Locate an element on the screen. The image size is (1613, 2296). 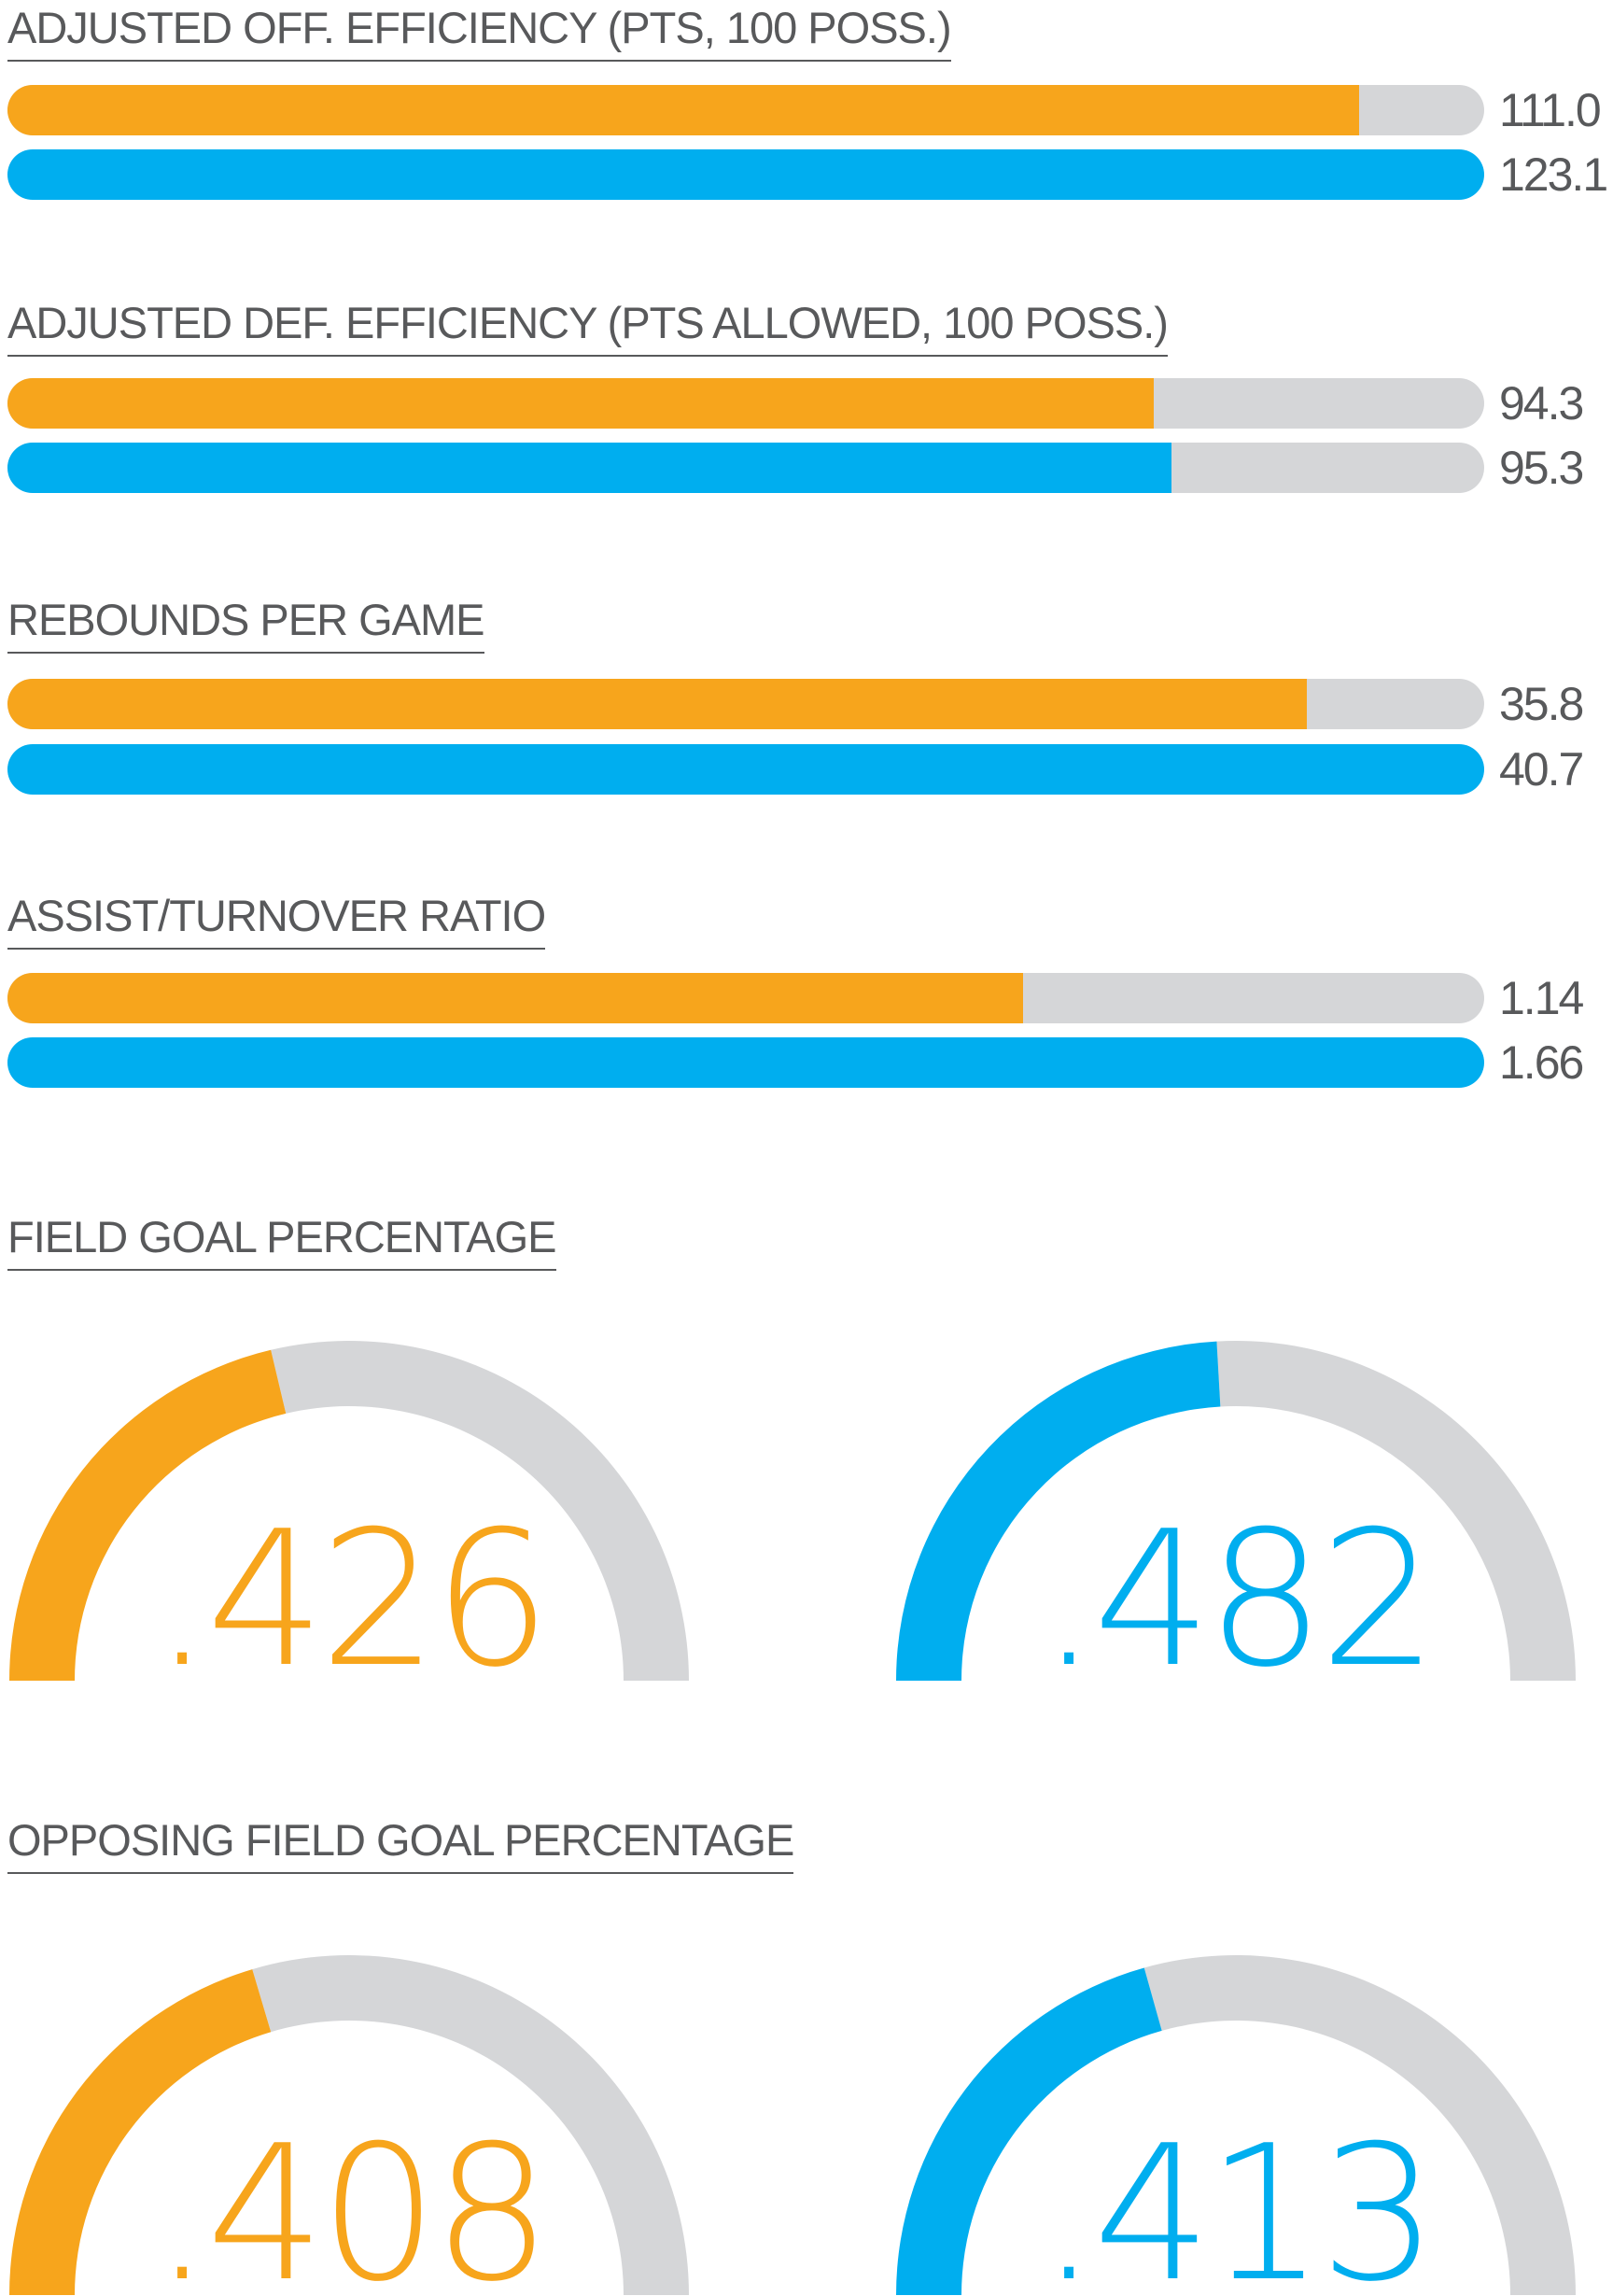
value-ast-to-team-a: 1.14 is located at coordinates (1541, 998).